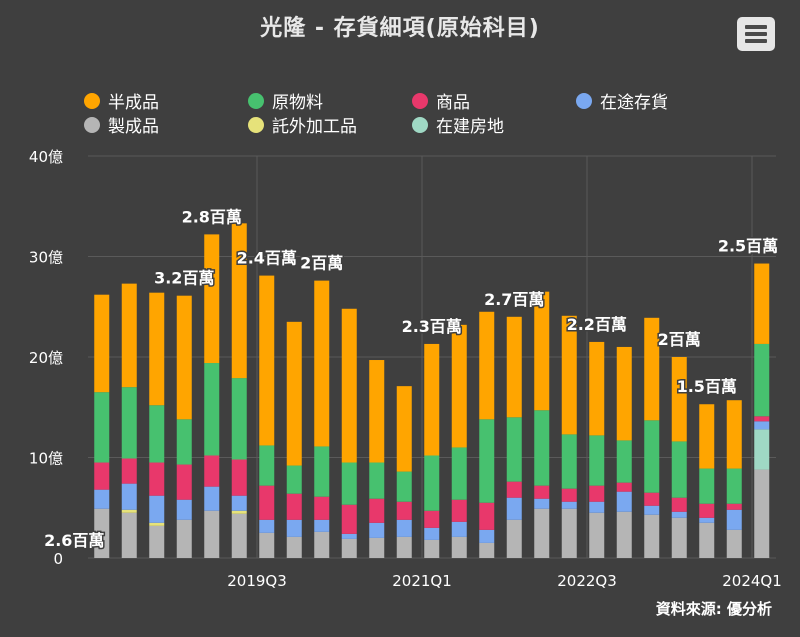 The width and height of the screenshot is (800, 637). What do you see at coordinates (748, 246) in the screenshot?
I see `data-label: 2.5百萬` at bounding box center [748, 246].